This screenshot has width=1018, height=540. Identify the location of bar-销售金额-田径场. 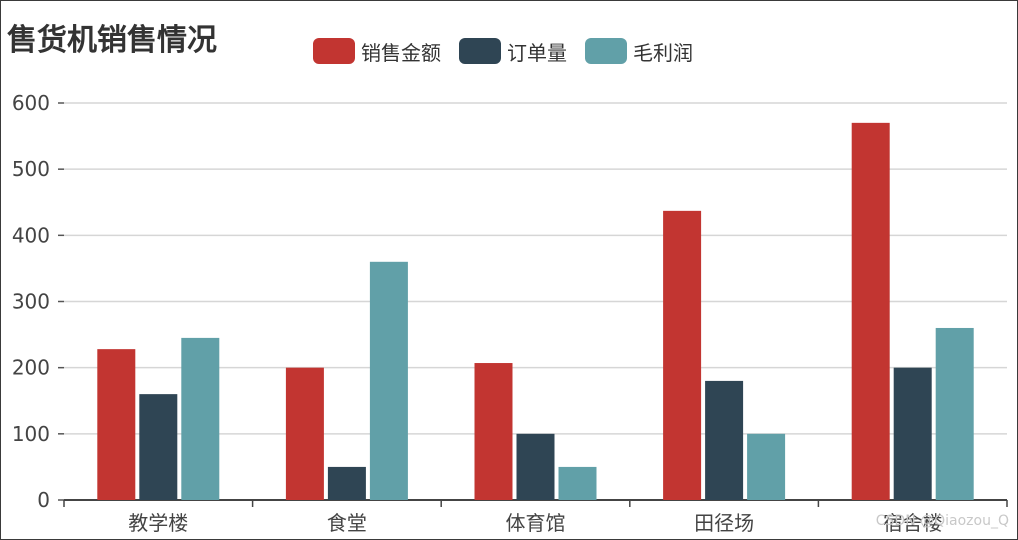
(682, 355).